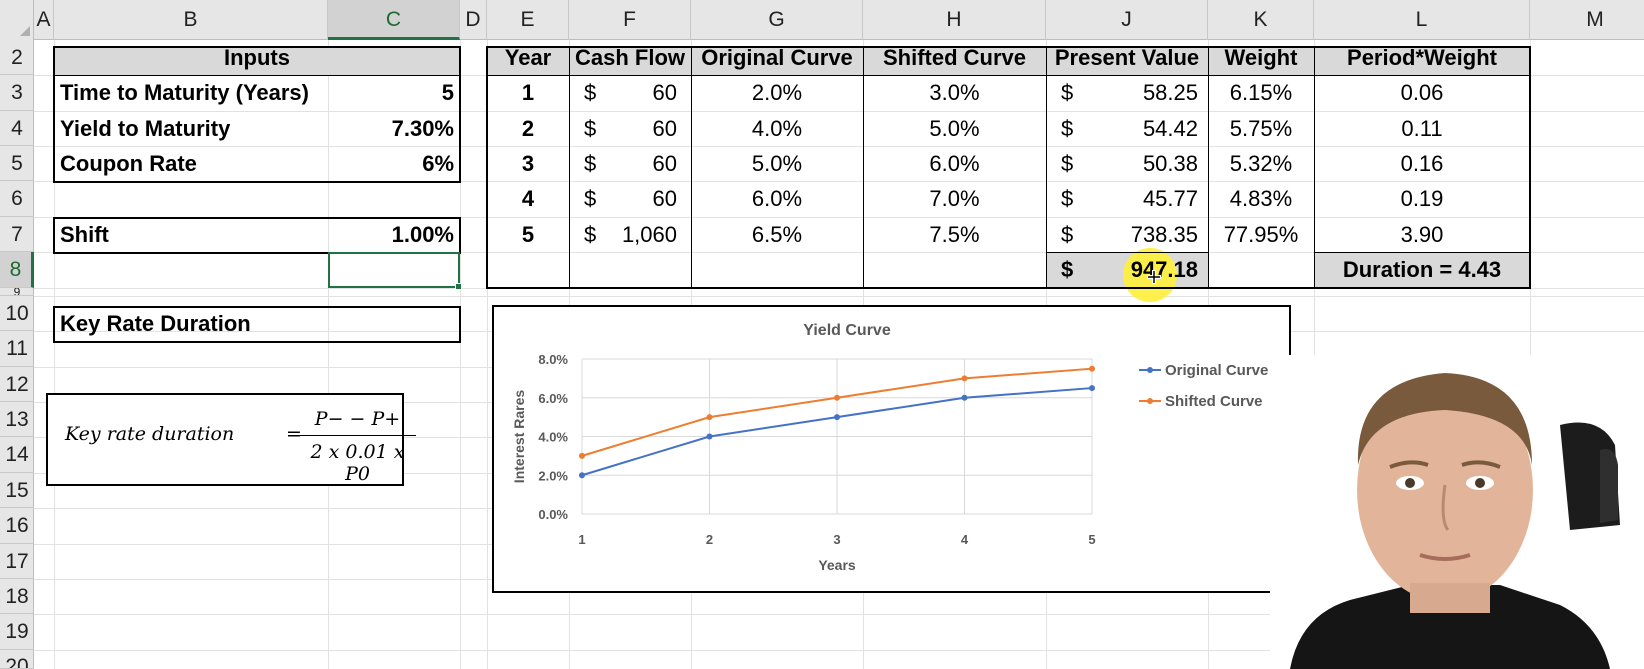 The width and height of the screenshot is (1644, 669). What do you see at coordinates (1170, 128) in the screenshot?
I see `present-value-cell: 54.42` at bounding box center [1170, 128].